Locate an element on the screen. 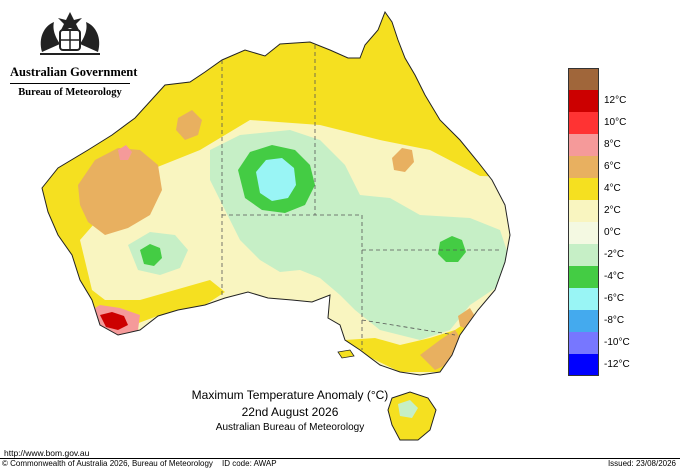 The width and height of the screenshot is (680, 468). government-title: Australian Government is located at coordinates (74, 72).